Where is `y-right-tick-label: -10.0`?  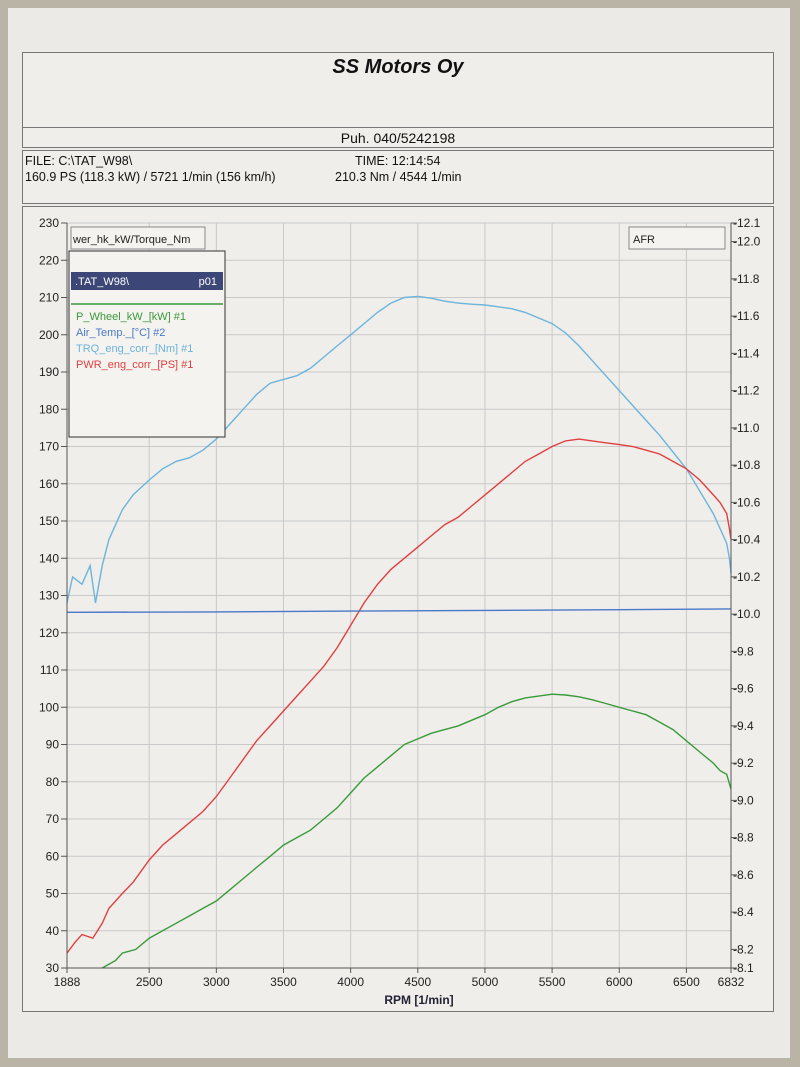 y-right-tick-label: -10.0 is located at coordinates (747, 614).